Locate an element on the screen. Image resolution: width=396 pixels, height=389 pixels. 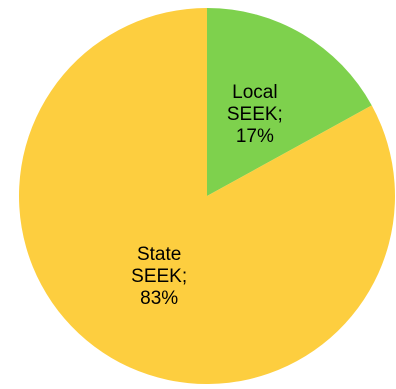
slice-label-state-seek: State SEEK; 83% is located at coordinates (159, 276).